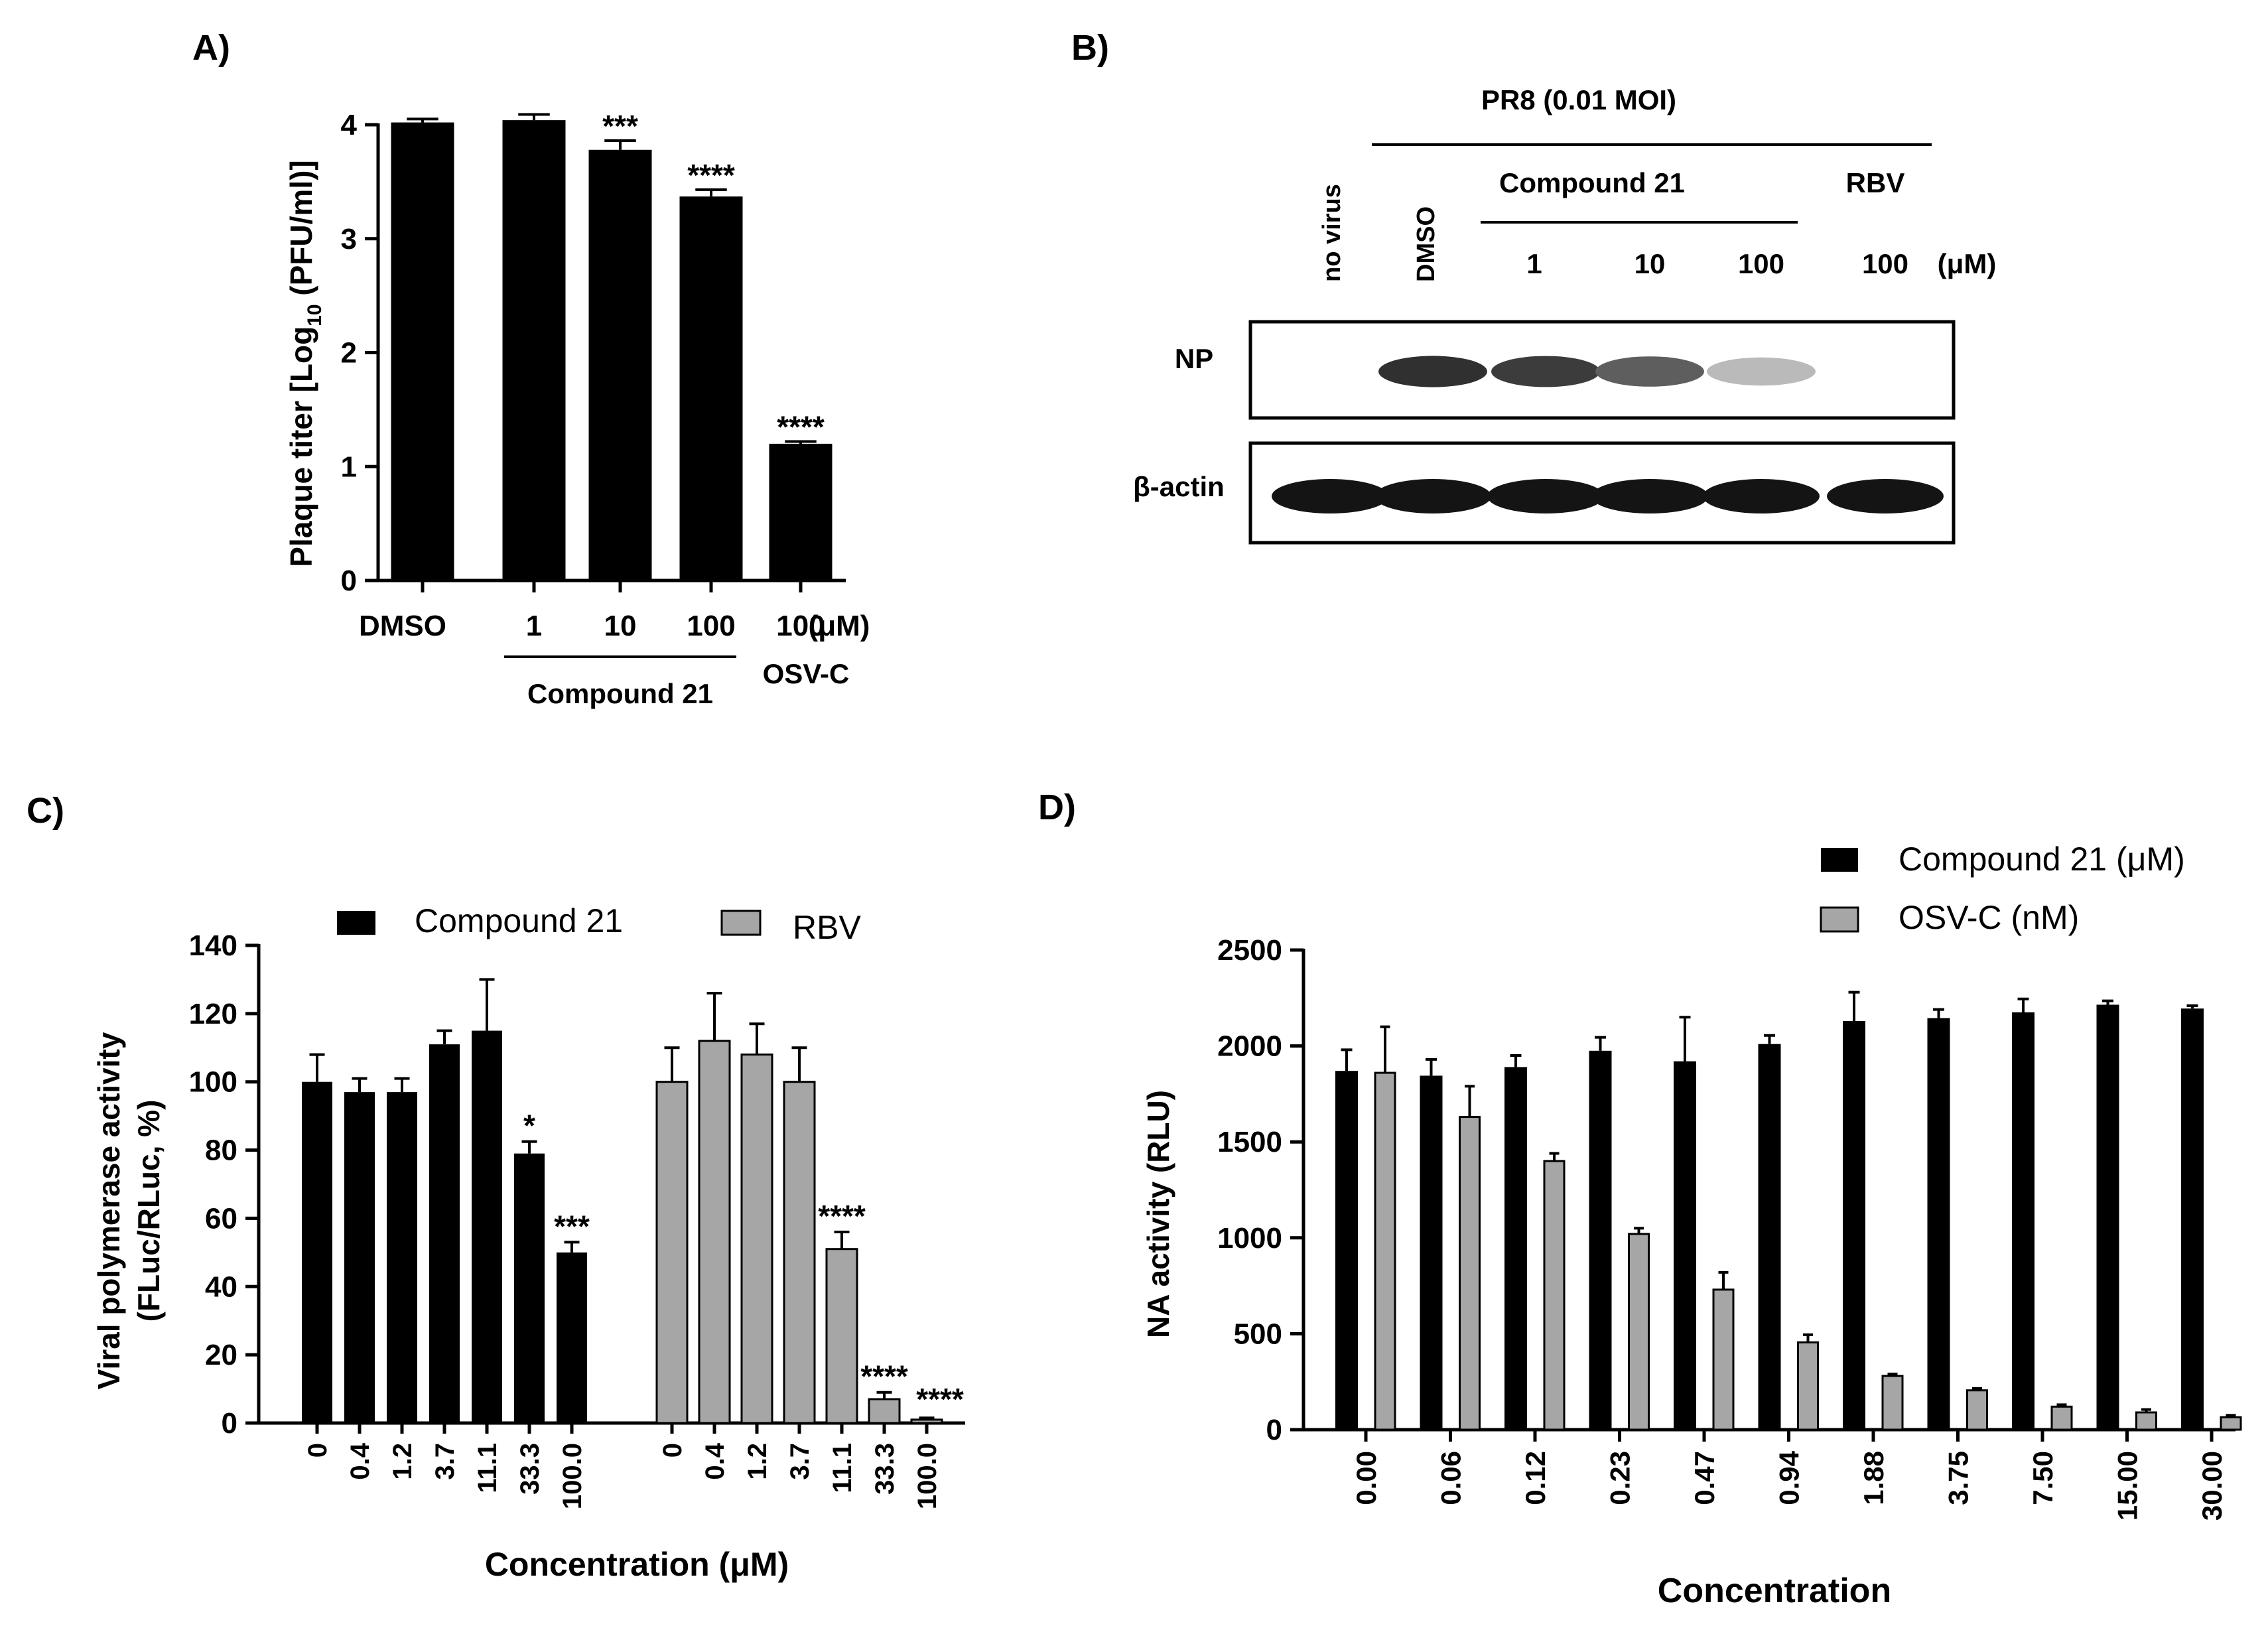  I want to click on chart-c-y-tick-label: 120, so click(213, 1014).